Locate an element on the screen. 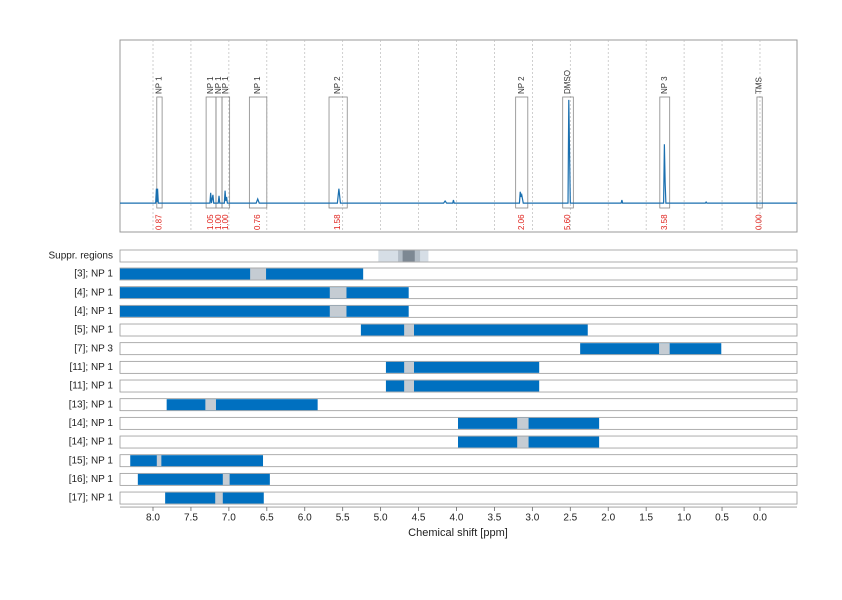 The width and height of the screenshot is (842, 600). x-tick-label: 4.0 is located at coordinates (457, 518).